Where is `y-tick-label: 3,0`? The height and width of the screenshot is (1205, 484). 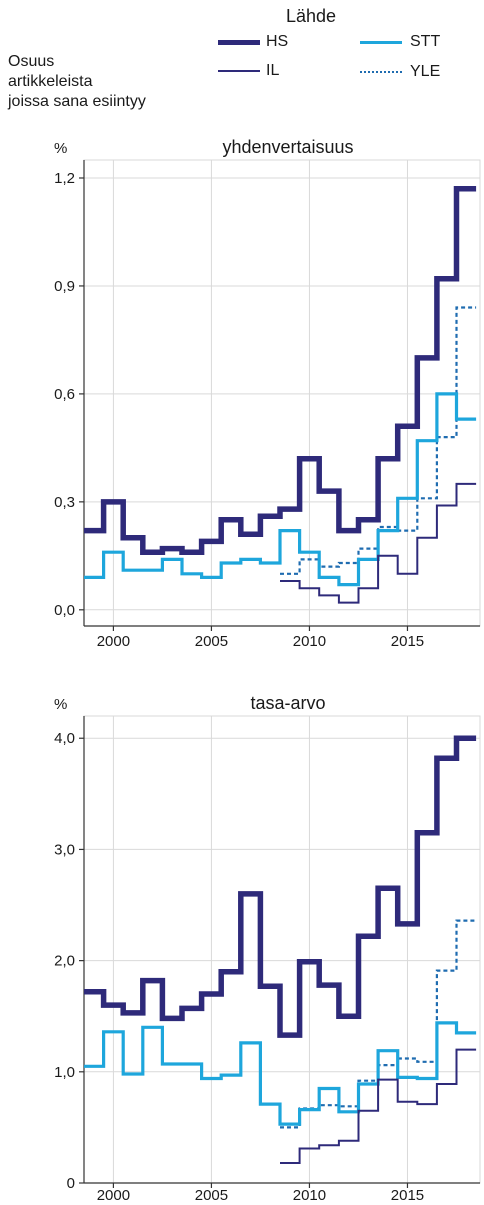
y-tick-label: 3,0 is located at coordinates (64, 849).